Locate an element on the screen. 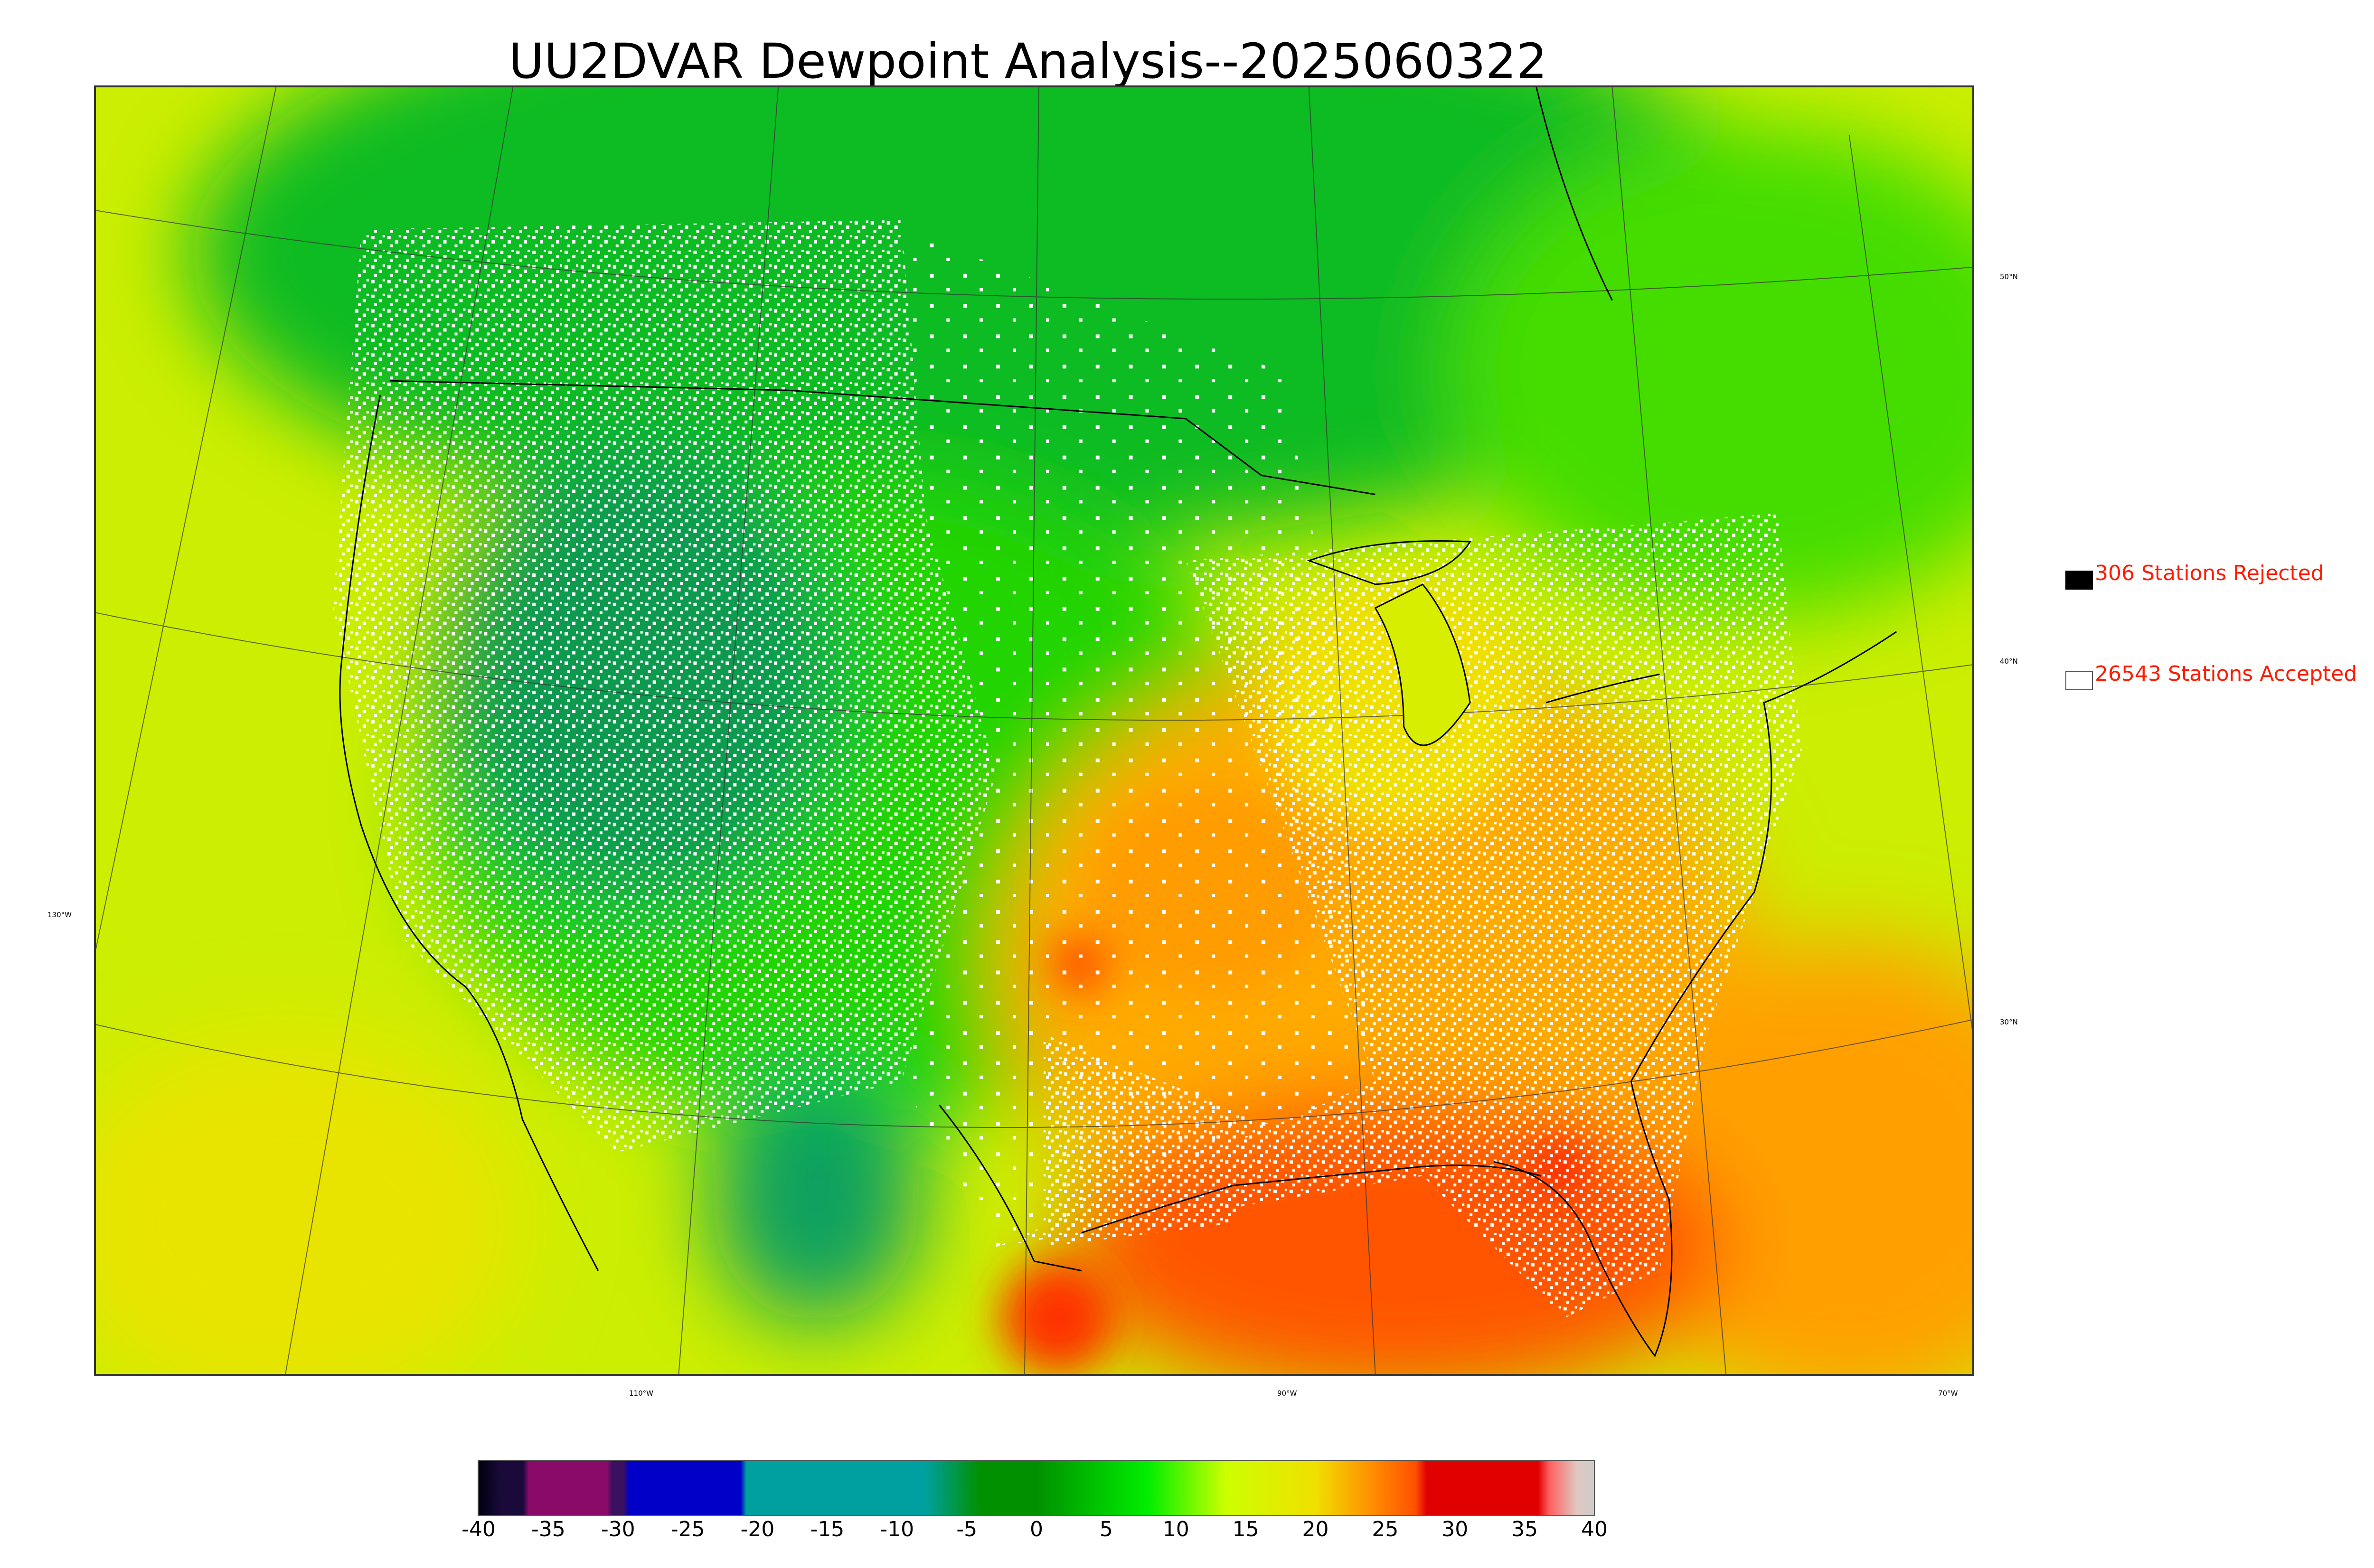 The height and width of the screenshot is (1568, 2374). us-west-coast is located at coordinates (469, 833).